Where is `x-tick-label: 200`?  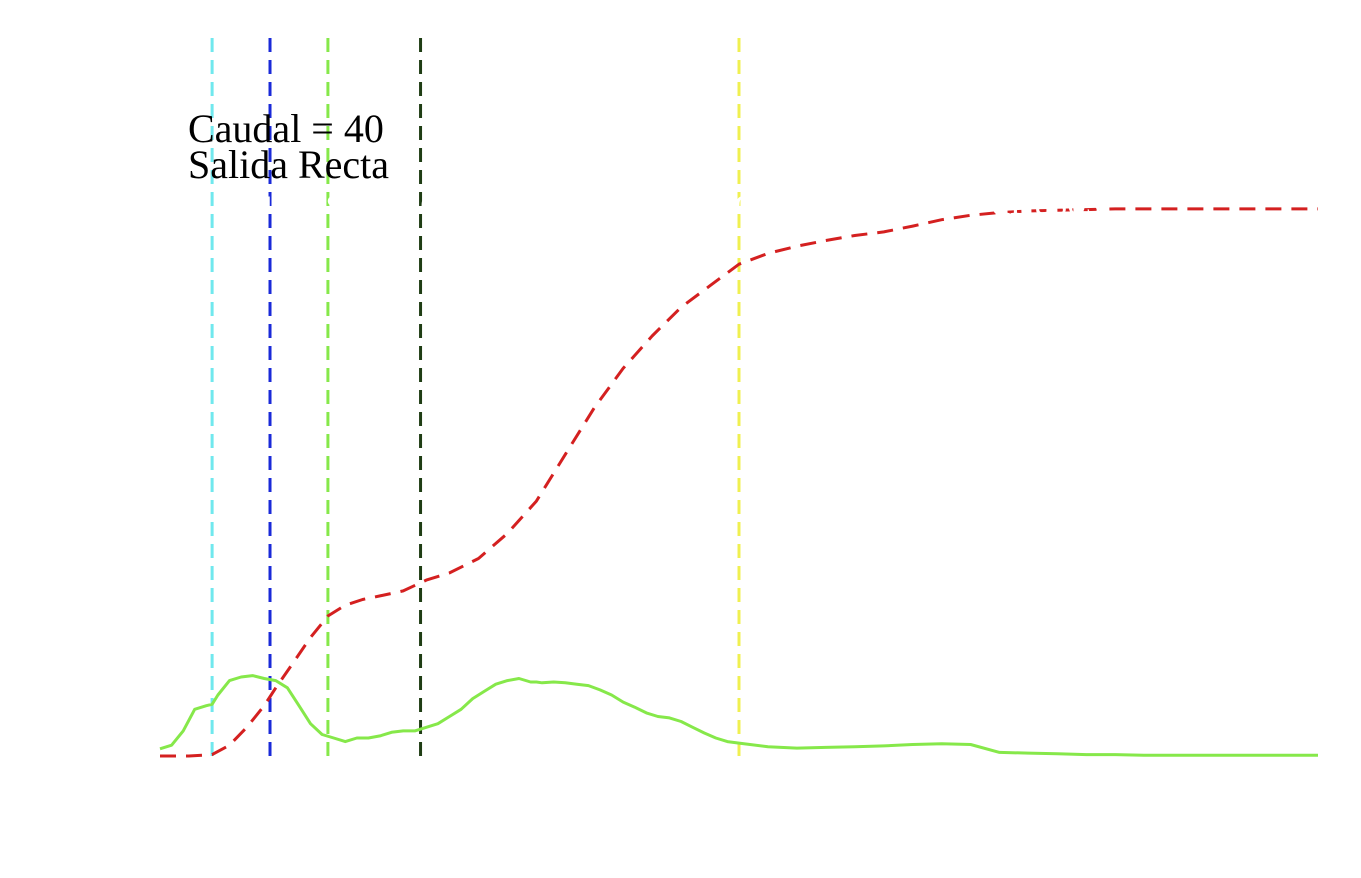 x-tick-label: 200 is located at coordinates (1318, 798).